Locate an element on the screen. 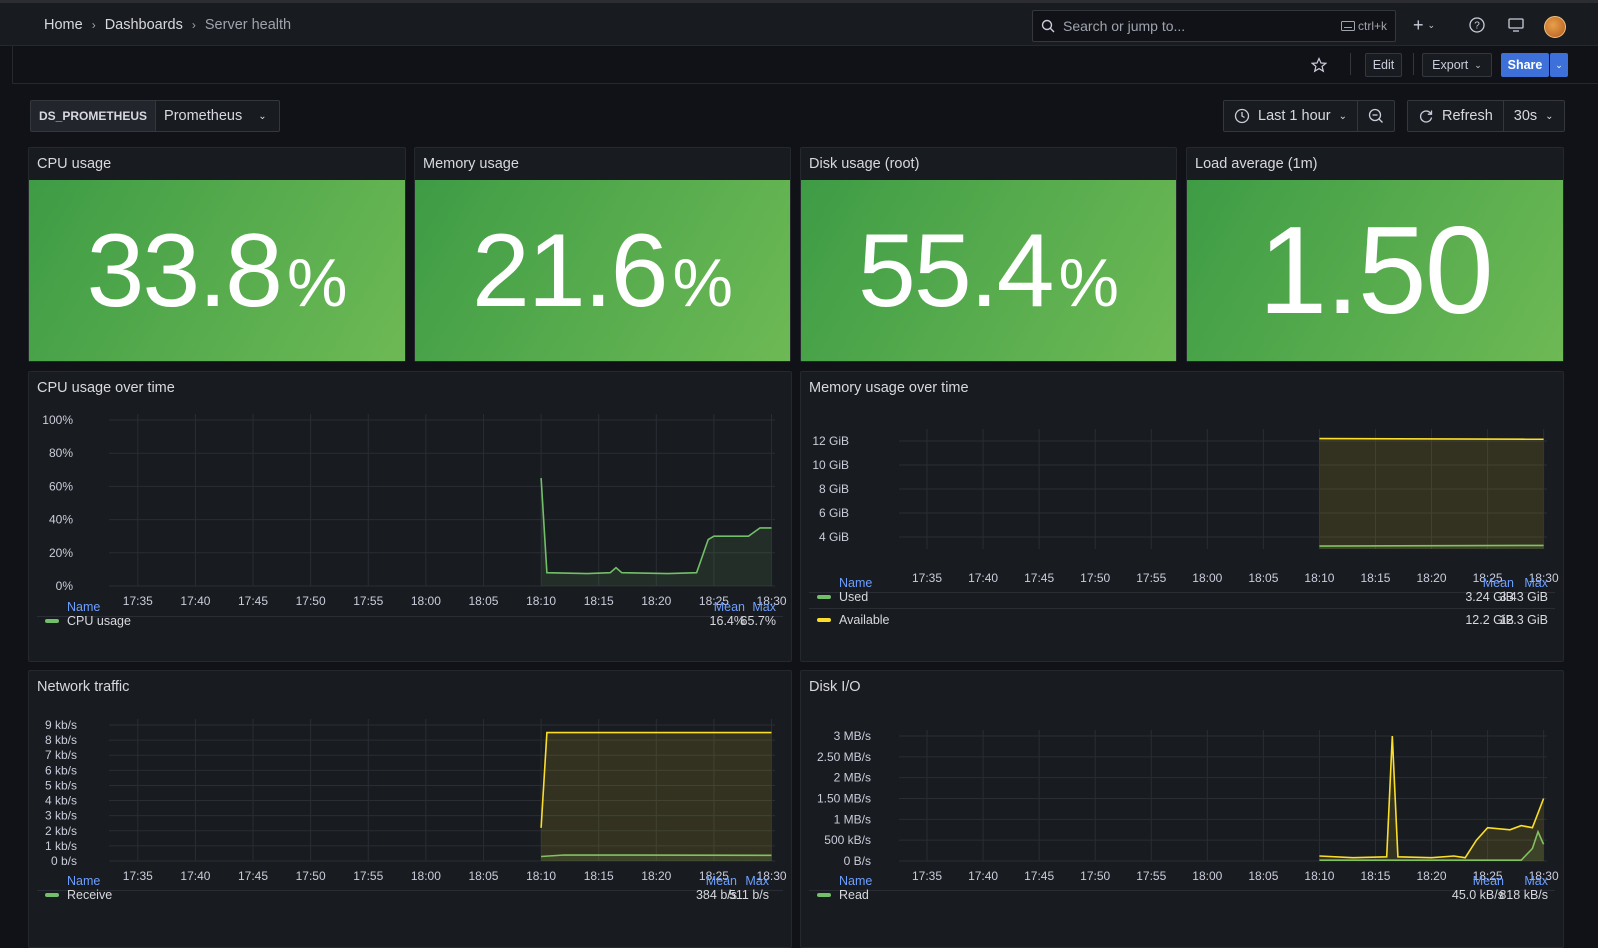  share-dropdown-button: ⌄ is located at coordinates (1559, 65).